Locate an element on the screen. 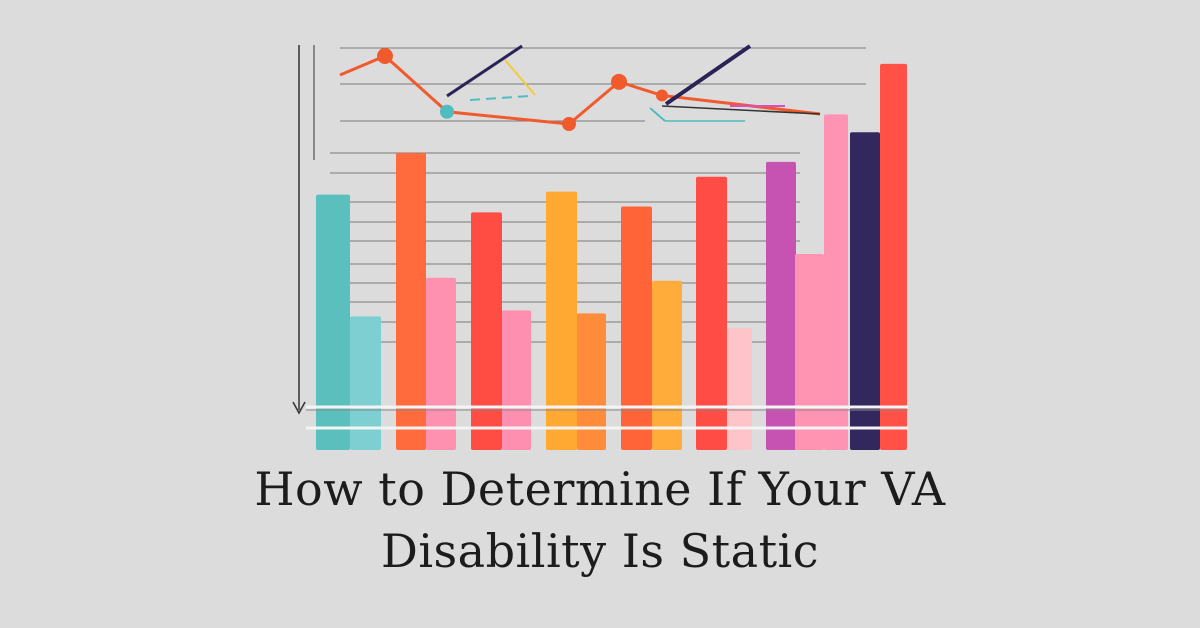 The height and width of the screenshot is (628, 1200). trend-line-dark is located at coordinates (741, 110).